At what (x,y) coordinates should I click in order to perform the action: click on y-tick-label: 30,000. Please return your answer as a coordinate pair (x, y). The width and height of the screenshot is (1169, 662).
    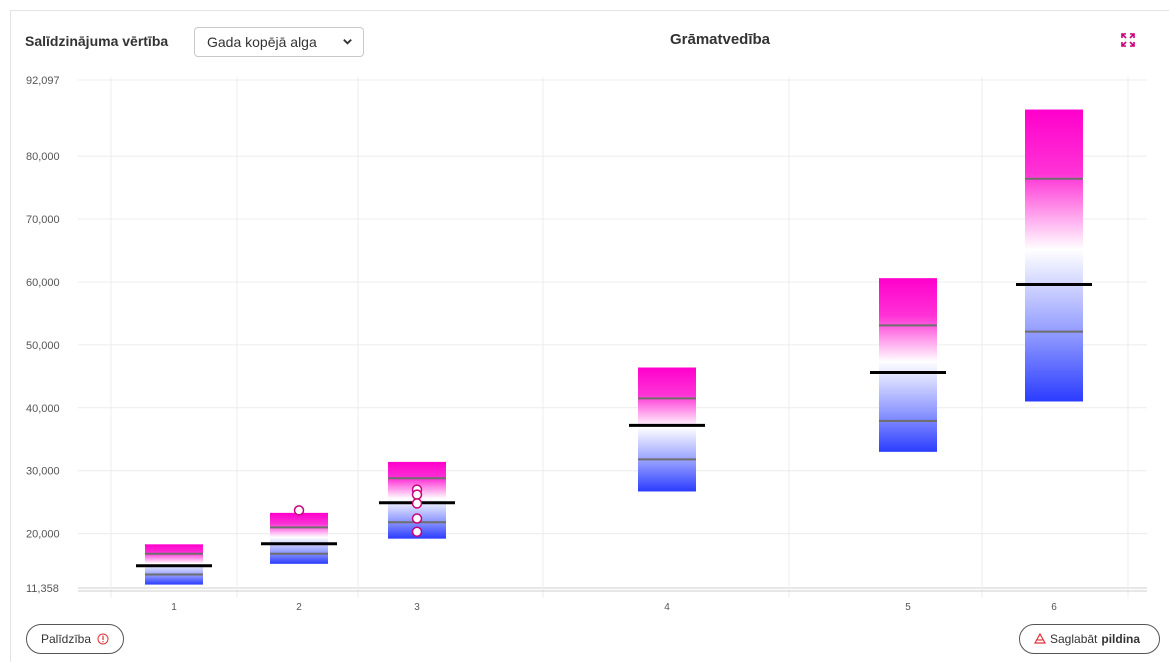
    Looking at the image, I should click on (43, 472).